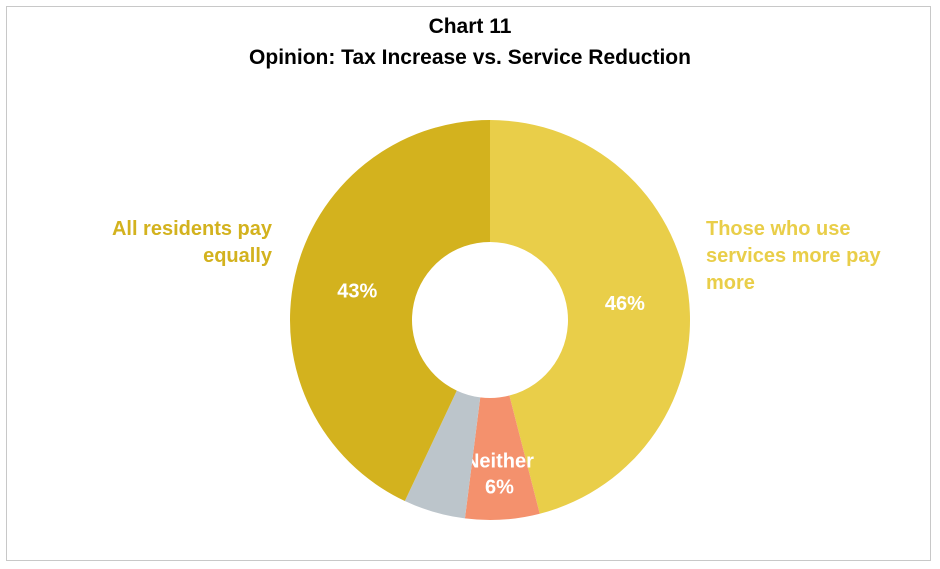  I want to click on label-all-residents-pay-equally: All residents pay equally, so click(191, 242).